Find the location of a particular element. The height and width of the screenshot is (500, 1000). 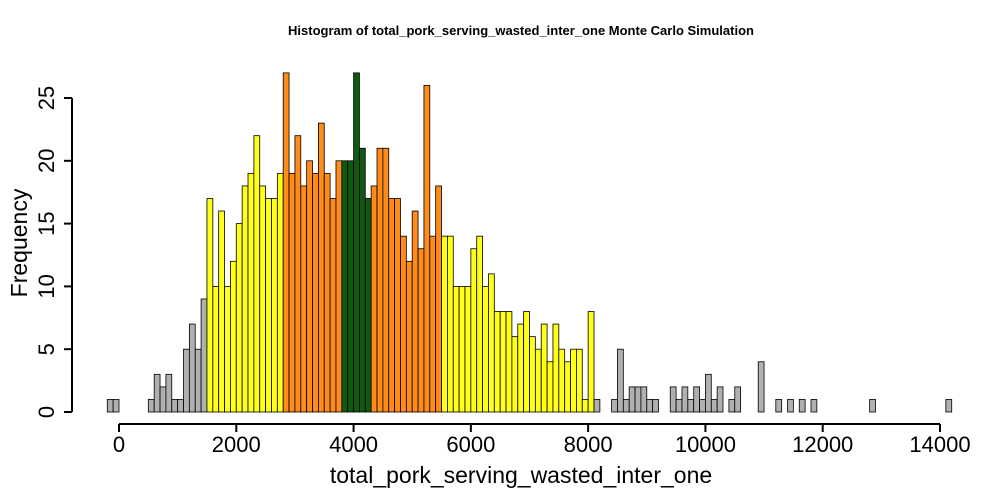

x-axis-label: total_pork_serving_wasted_inter_one is located at coordinates (521, 475).